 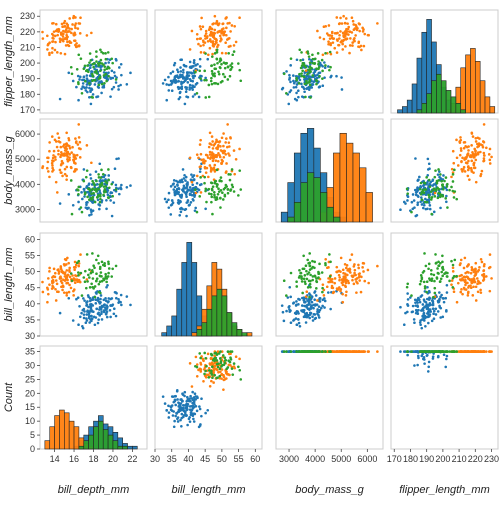 I want to click on y-tick-label: 20, so click(x=30, y=393).